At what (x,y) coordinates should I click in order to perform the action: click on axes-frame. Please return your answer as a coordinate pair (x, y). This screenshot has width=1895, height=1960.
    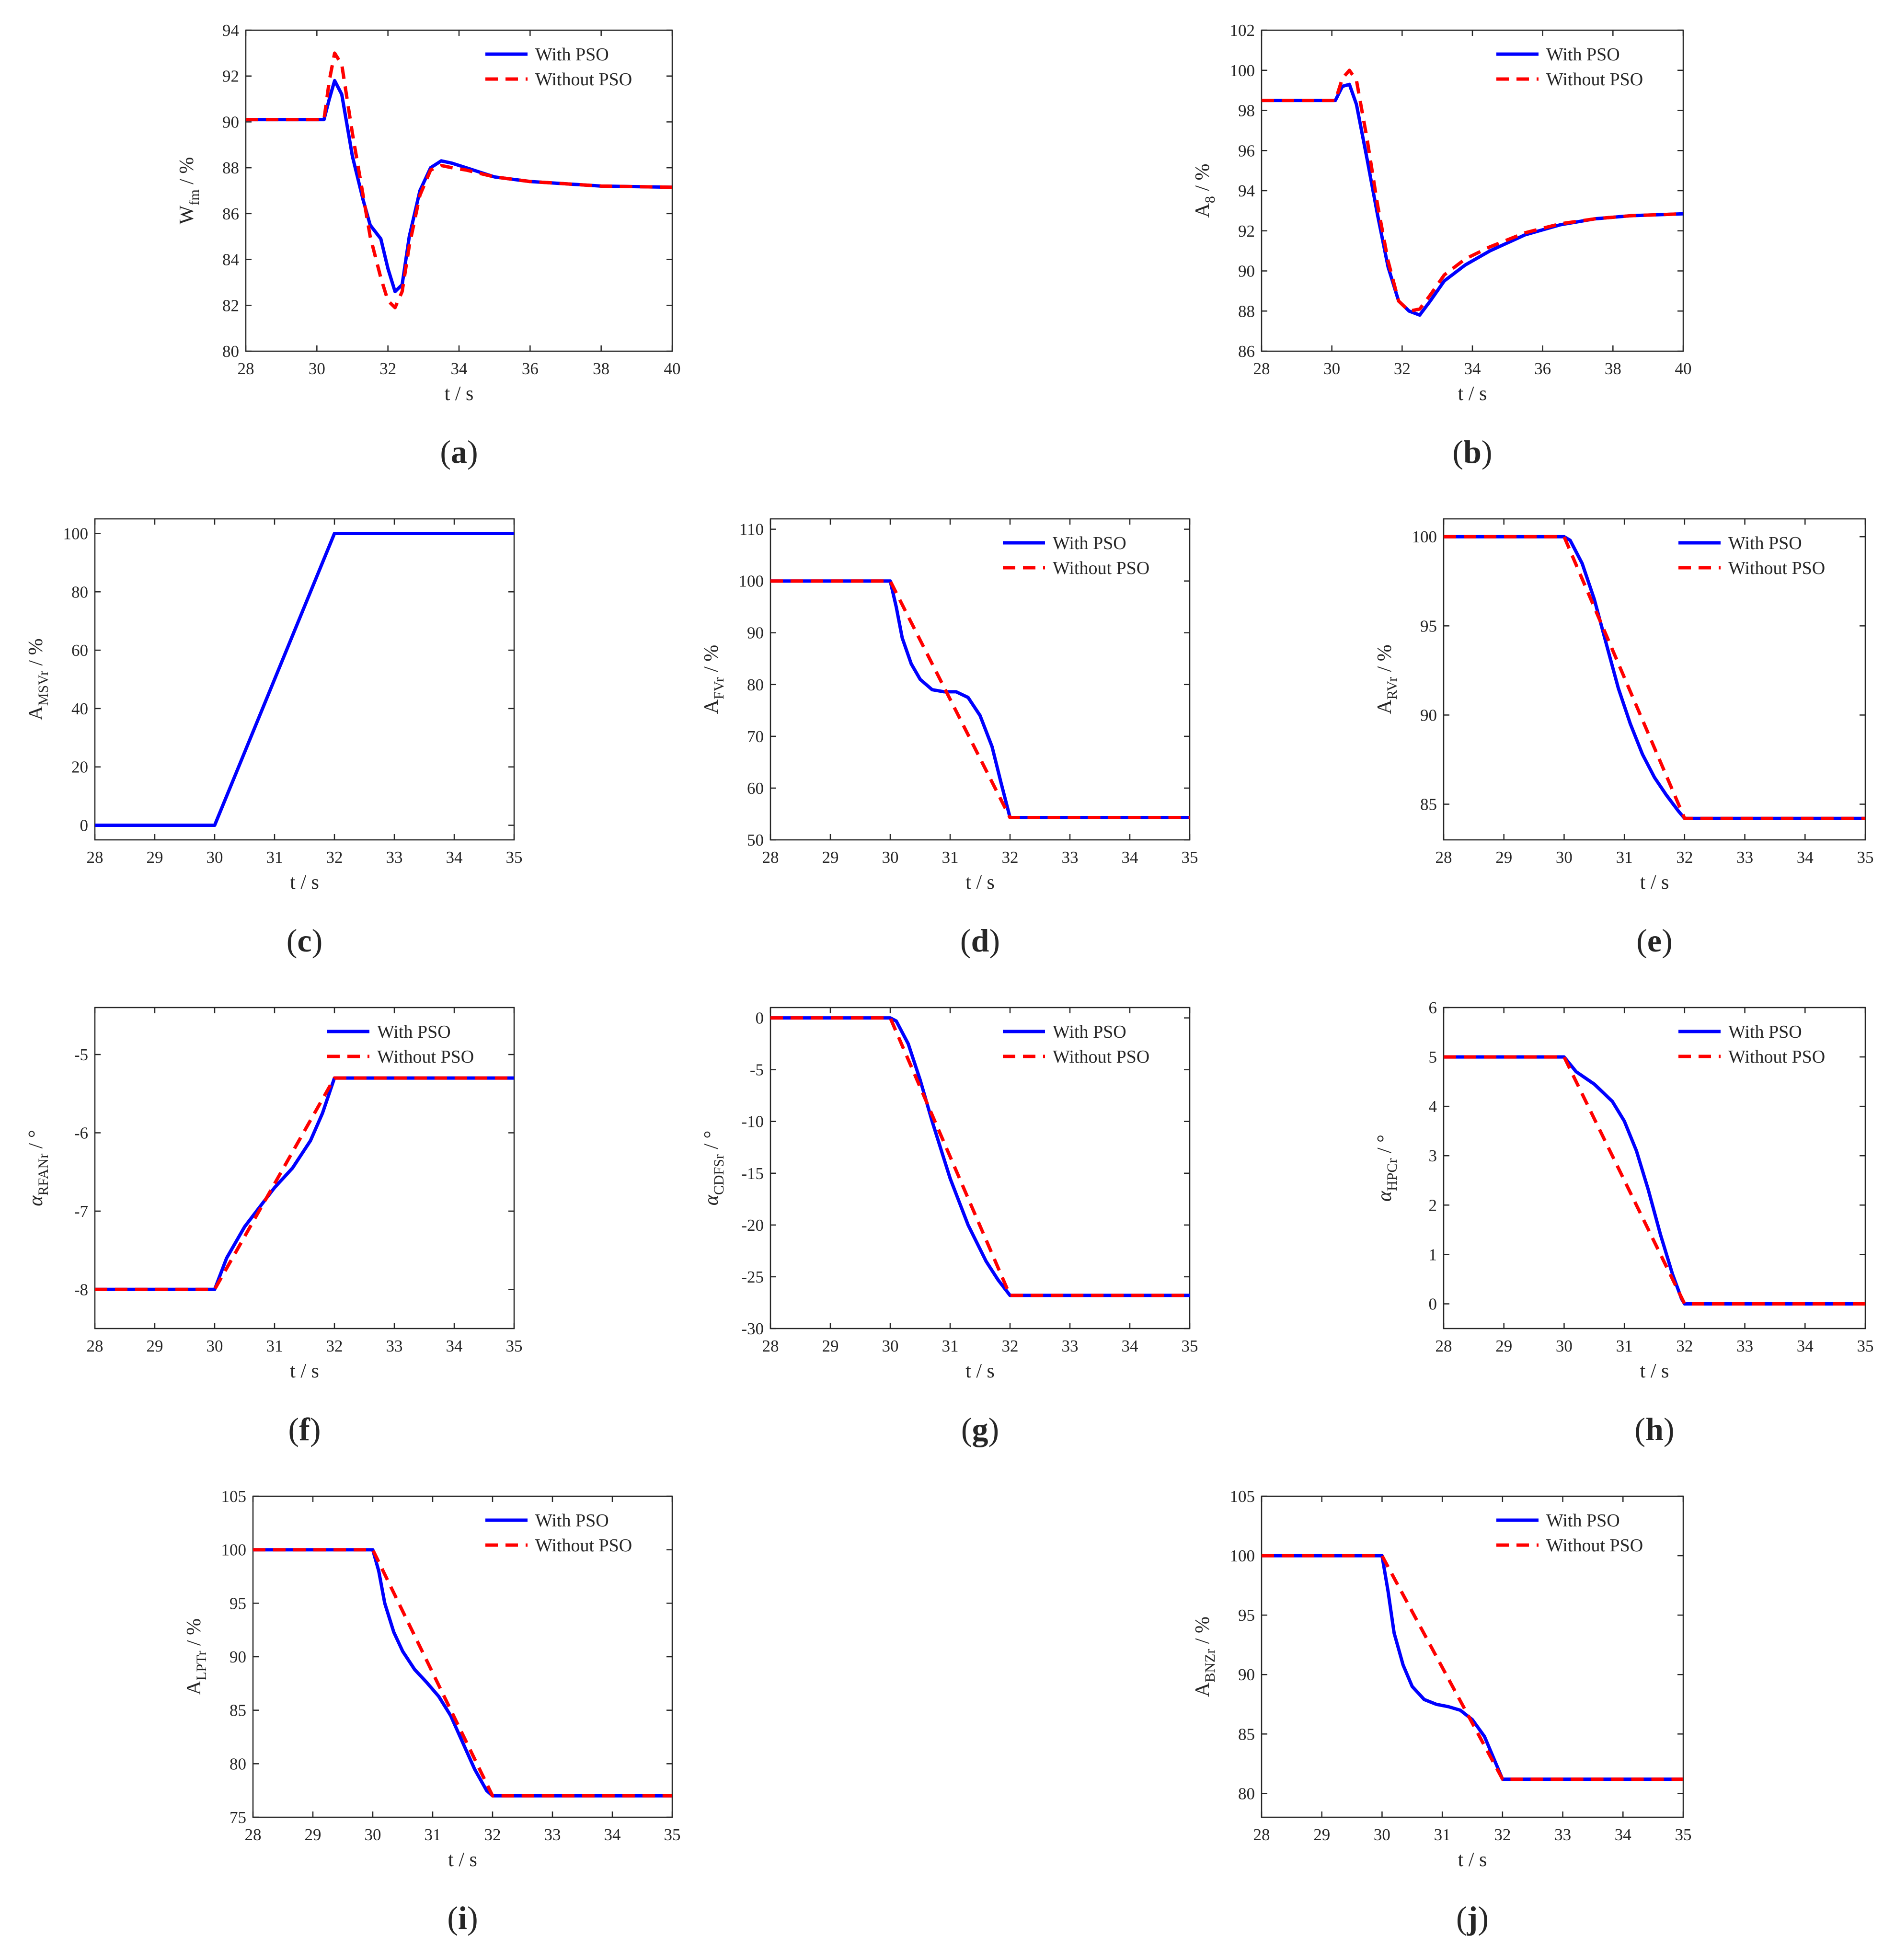
    Looking at the image, I should click on (459, 190).